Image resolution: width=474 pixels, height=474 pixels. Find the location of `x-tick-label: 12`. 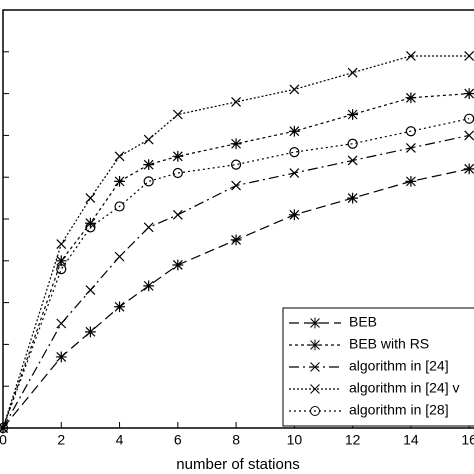

x-tick-label: 12 is located at coordinates (353, 440).